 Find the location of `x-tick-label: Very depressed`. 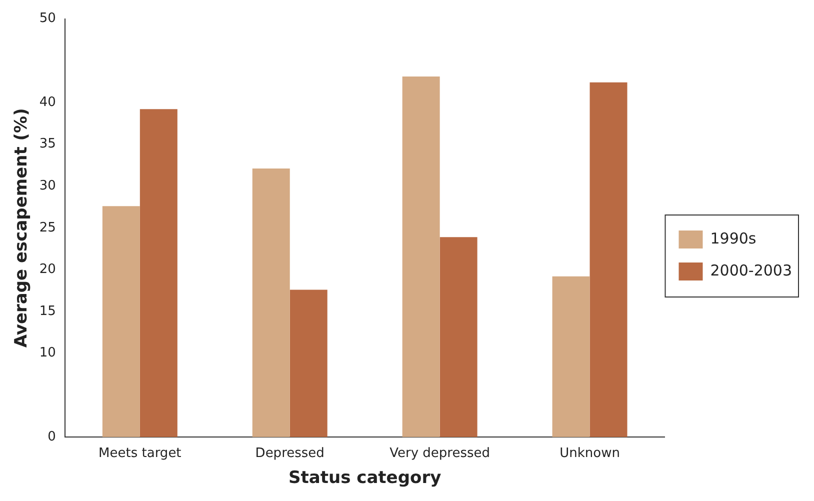

x-tick-label: Very depressed is located at coordinates (440, 454).